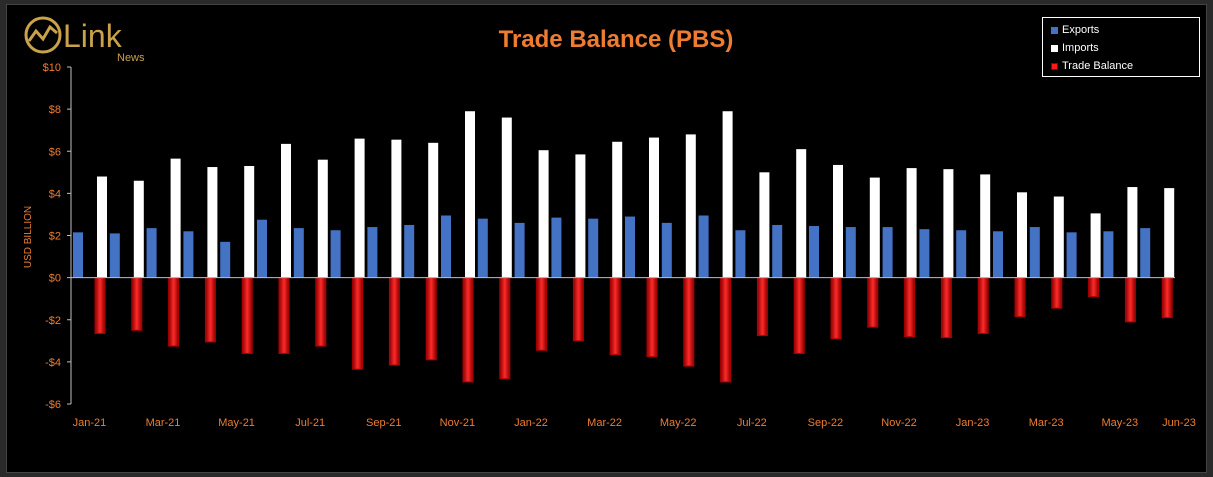 The width and height of the screenshot is (1213, 477). I want to click on y-tick-label: -$6, so click(53, 405).